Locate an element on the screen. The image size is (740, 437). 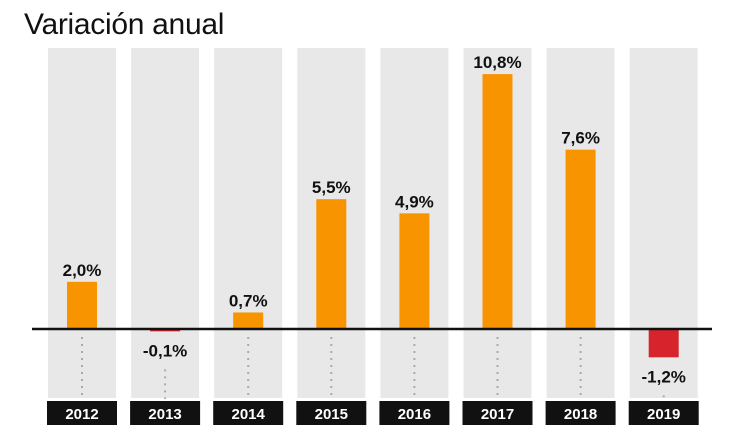
tick-label-2017: 2017 is located at coordinates (497, 414).